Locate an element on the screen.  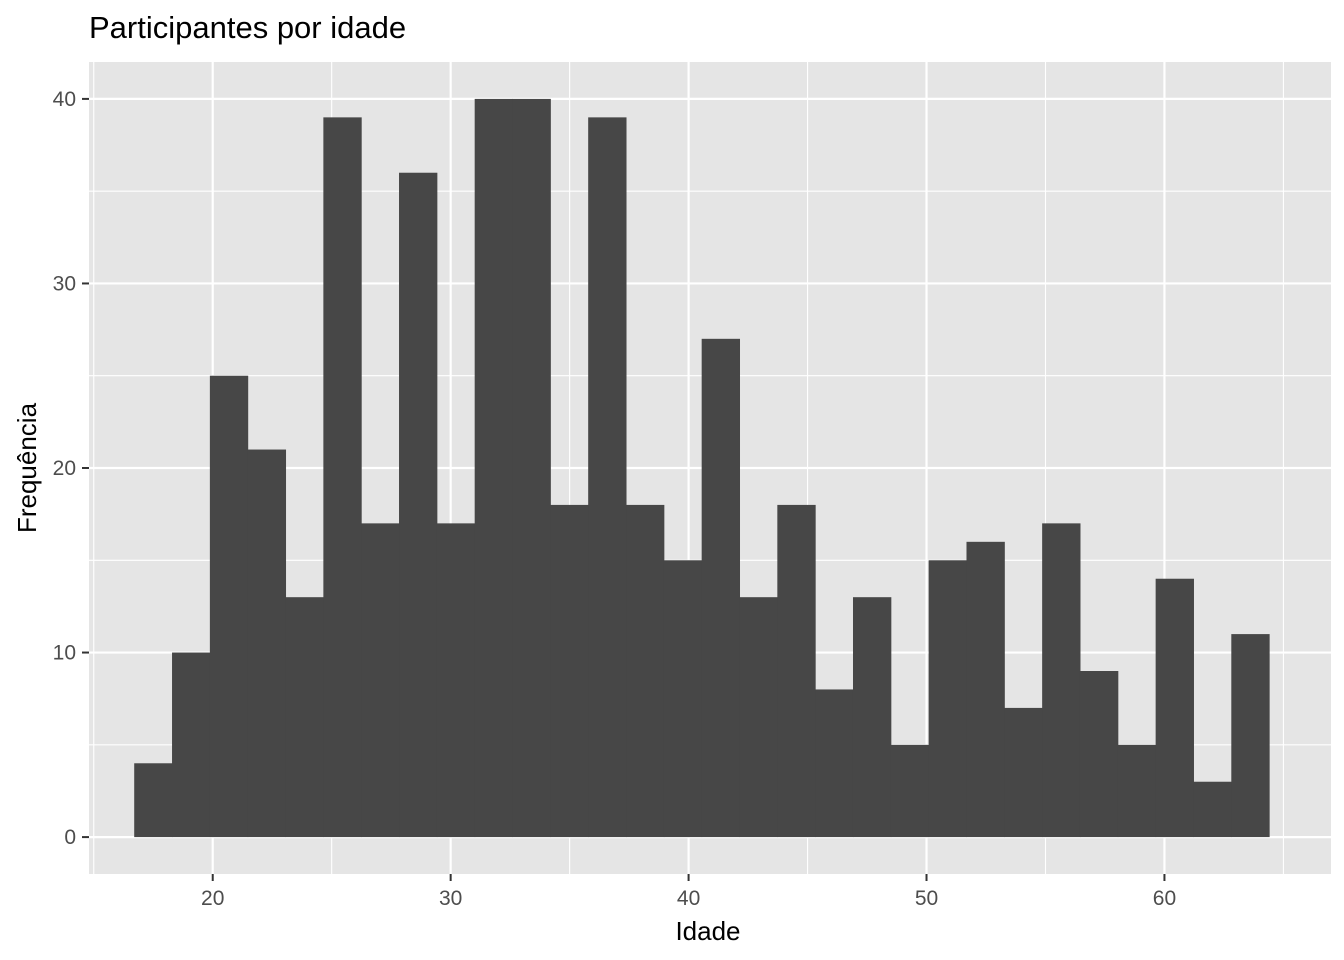
y-tick-label: 40 is located at coordinates (64, 99).